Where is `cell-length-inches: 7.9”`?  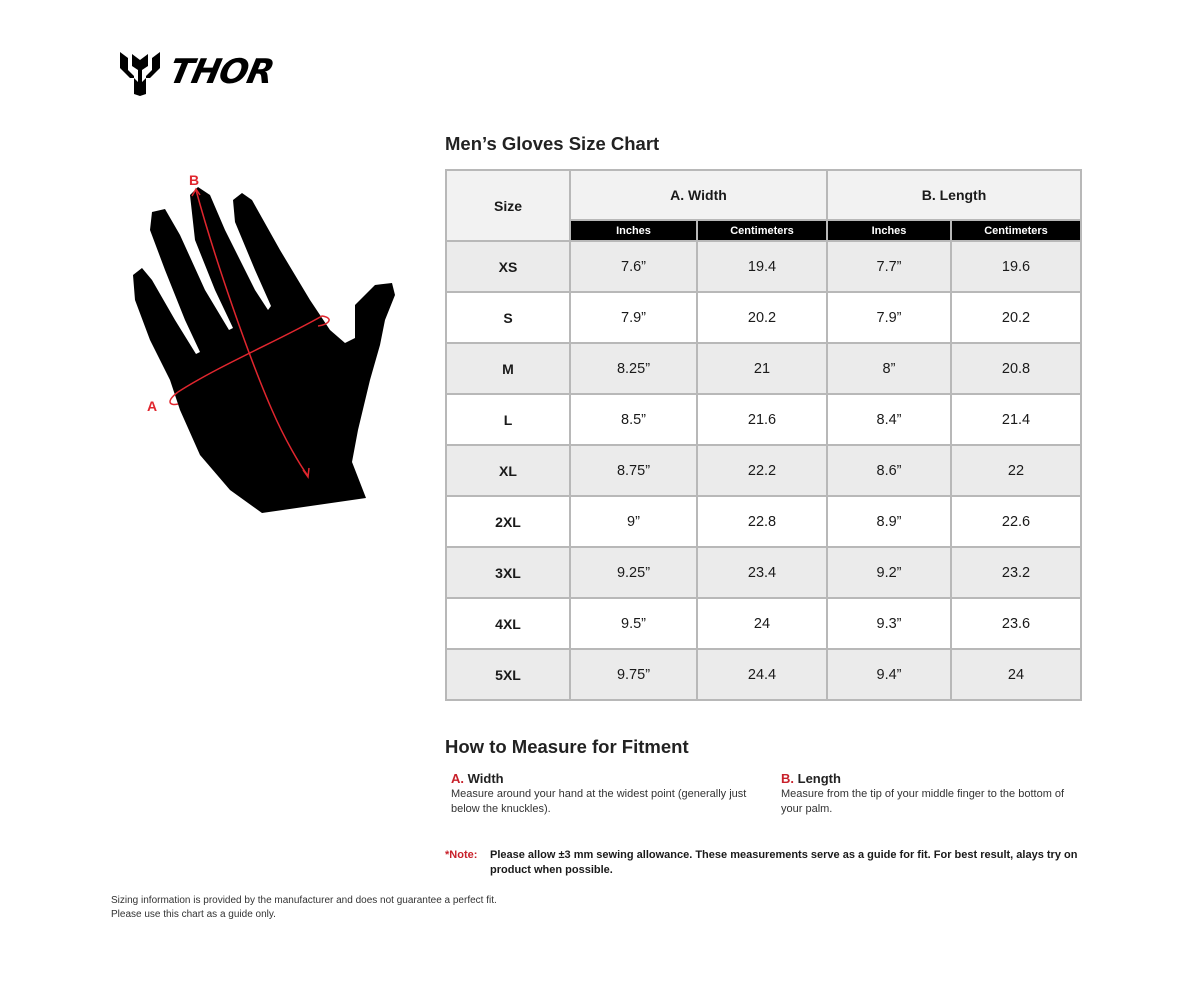 cell-length-inches: 7.9” is located at coordinates (889, 317).